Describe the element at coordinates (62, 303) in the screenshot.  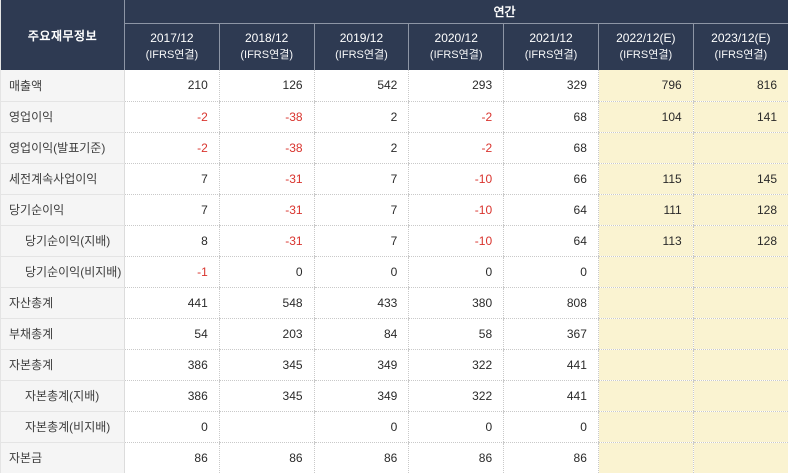
I see `row-label: 자산총계` at that location.